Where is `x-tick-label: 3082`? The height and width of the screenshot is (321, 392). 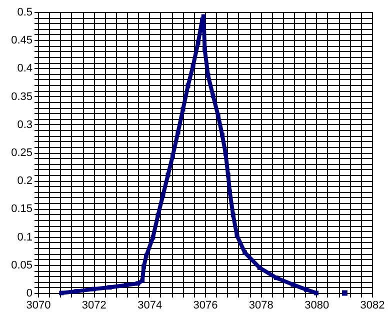 x-tick-label: 3082 is located at coordinates (372, 306).